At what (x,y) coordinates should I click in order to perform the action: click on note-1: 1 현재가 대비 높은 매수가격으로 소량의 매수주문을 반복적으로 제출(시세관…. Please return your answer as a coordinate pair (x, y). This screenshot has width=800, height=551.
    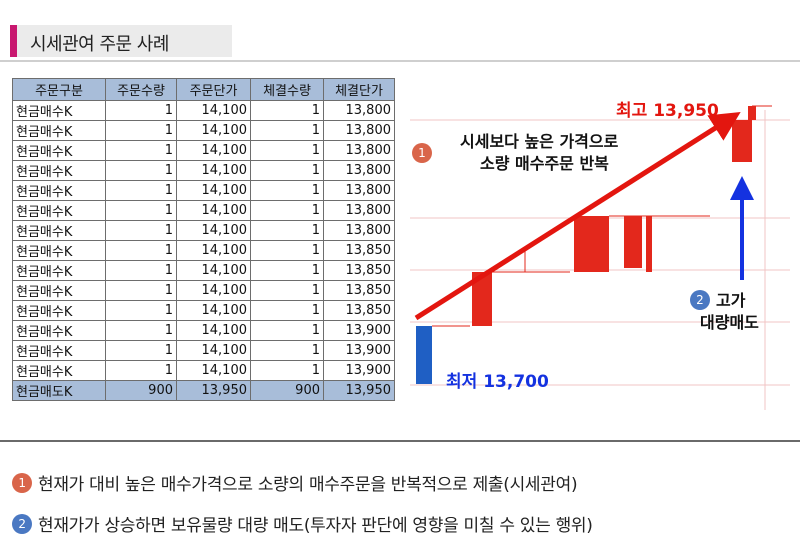
    Looking at the image, I should click on (295, 482).